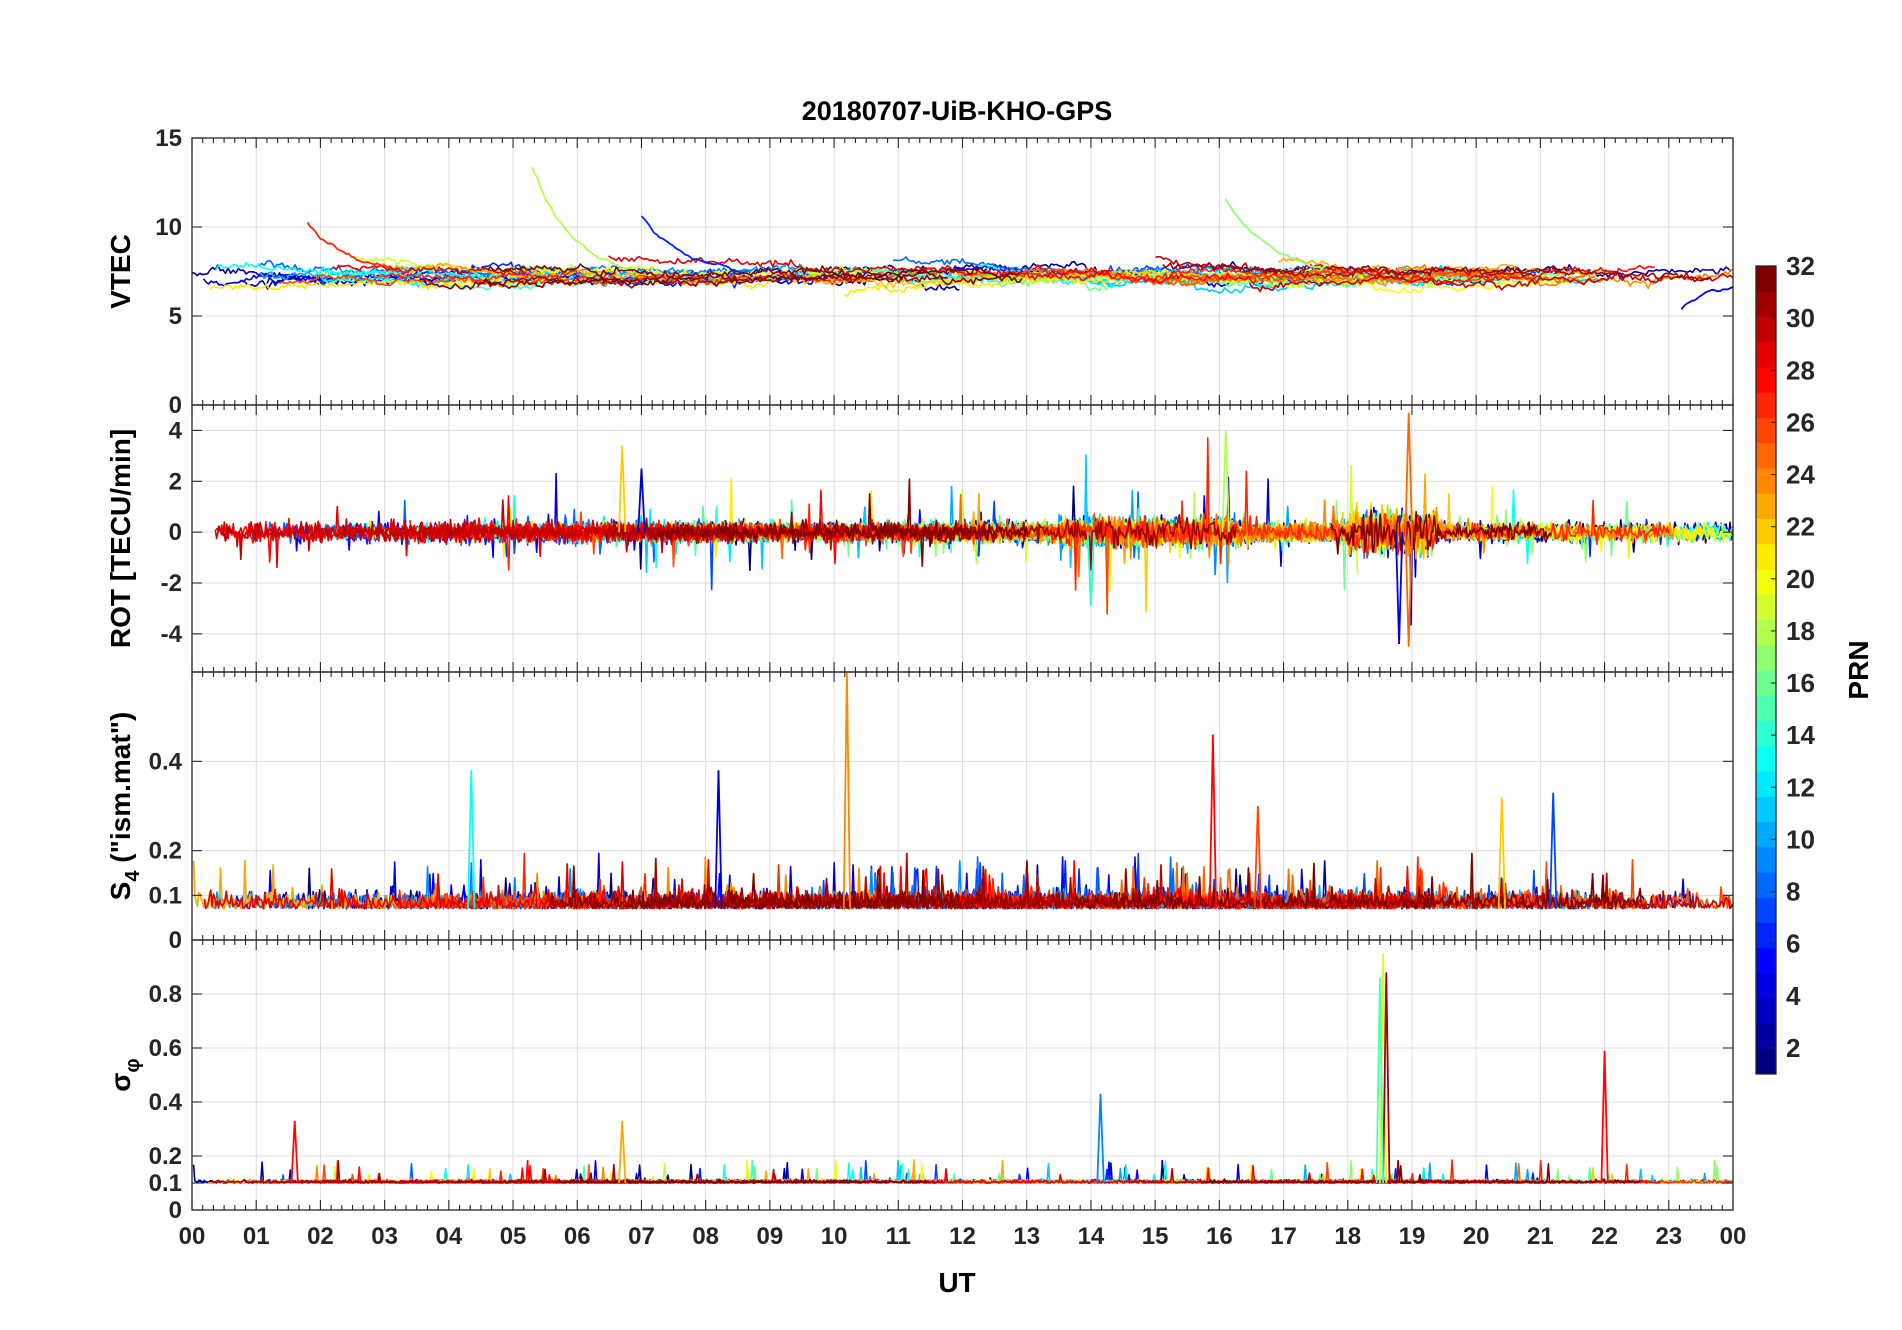  I want to click on y-axis-label-s4: S4 ("ism.mat"), so click(124, 806).